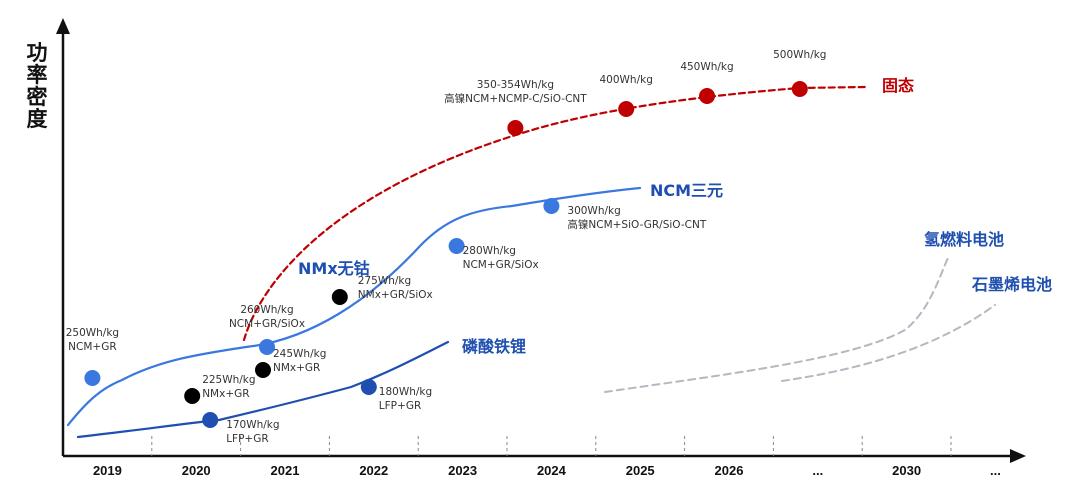  Describe the element at coordinates (552, 470) in the screenshot. I see `x-tick-label: 2024` at that location.